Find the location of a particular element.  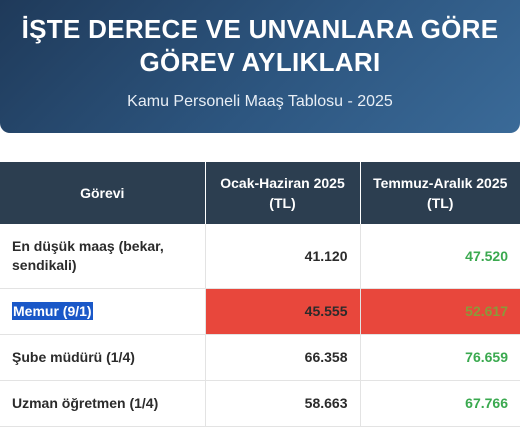

second-half-salary-cell: 76.659 is located at coordinates (440, 357).